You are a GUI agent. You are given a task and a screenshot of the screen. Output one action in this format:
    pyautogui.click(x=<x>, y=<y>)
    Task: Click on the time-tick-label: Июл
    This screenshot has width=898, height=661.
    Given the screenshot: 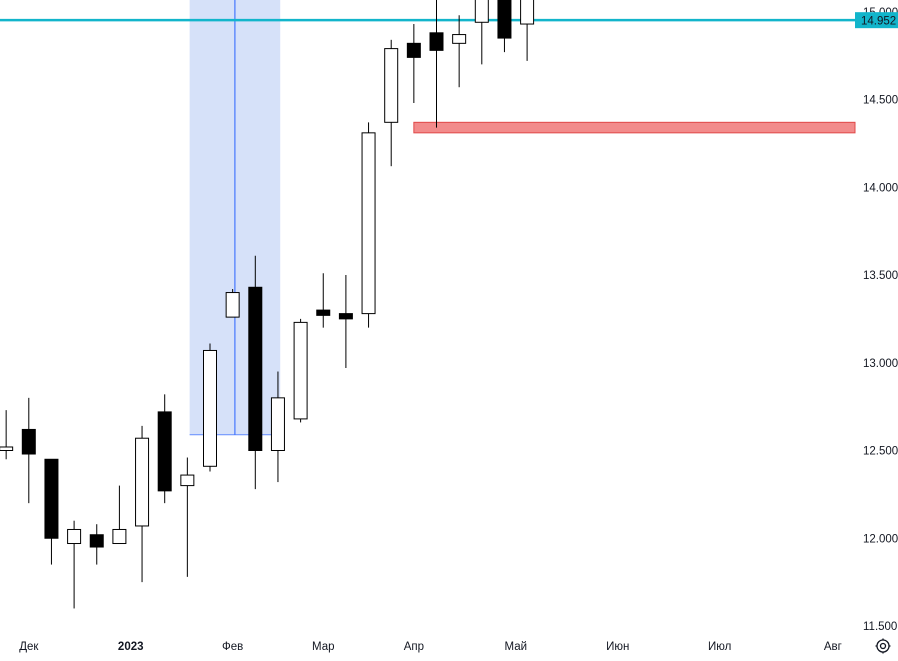 What is the action you would take?
    pyautogui.click(x=719, y=647)
    